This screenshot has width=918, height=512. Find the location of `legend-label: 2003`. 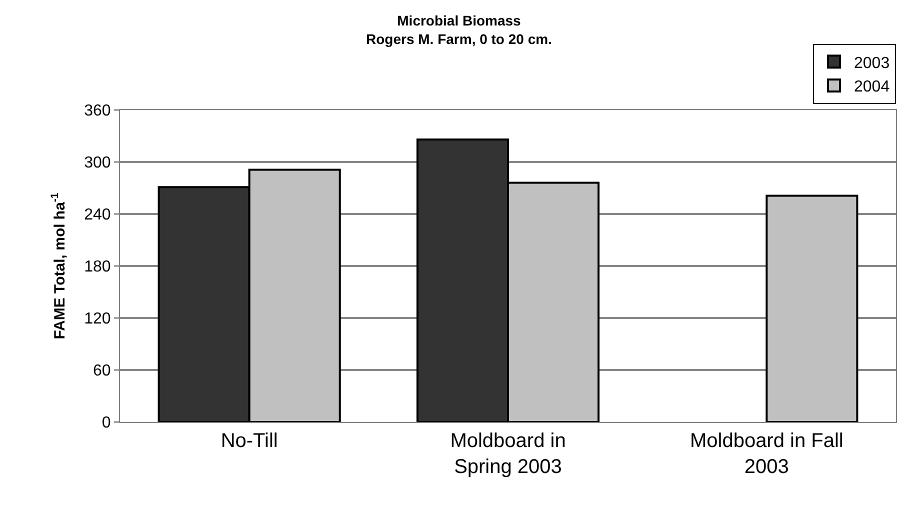

legend-label: 2003 is located at coordinates (872, 63).